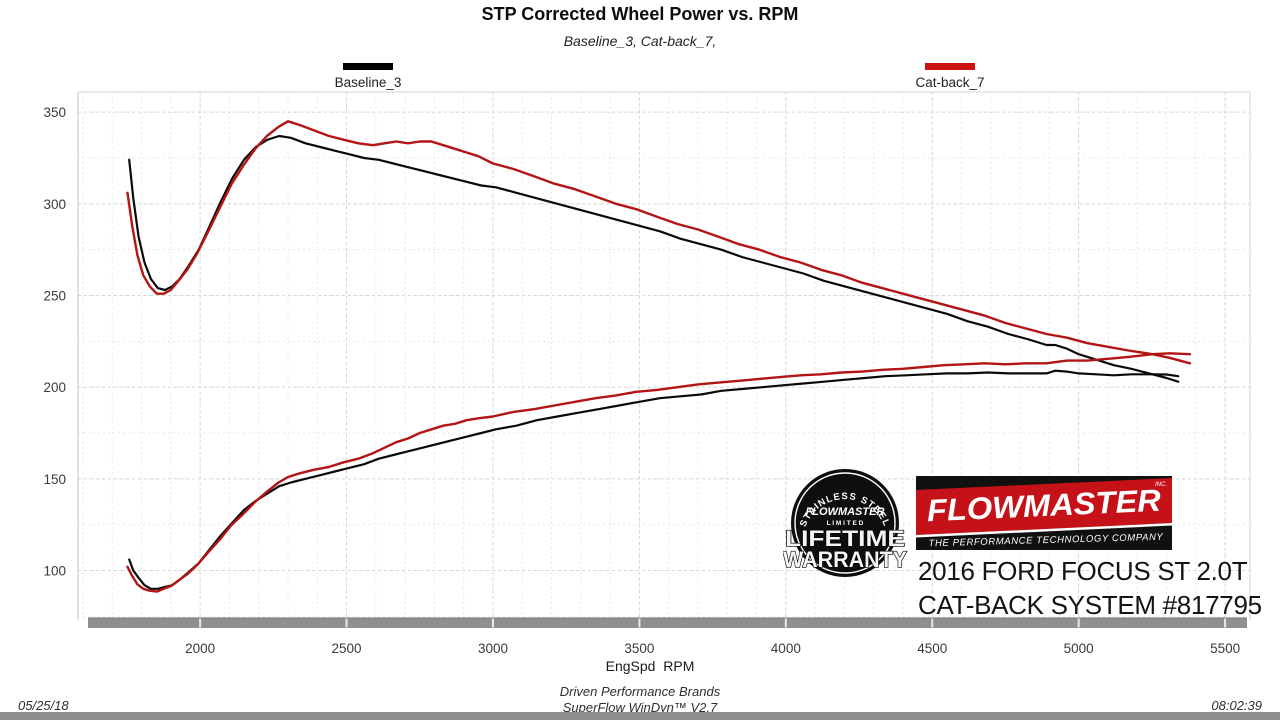 The width and height of the screenshot is (1280, 720). What do you see at coordinates (639, 648) in the screenshot?
I see `x-tick-label: 3500` at bounding box center [639, 648].